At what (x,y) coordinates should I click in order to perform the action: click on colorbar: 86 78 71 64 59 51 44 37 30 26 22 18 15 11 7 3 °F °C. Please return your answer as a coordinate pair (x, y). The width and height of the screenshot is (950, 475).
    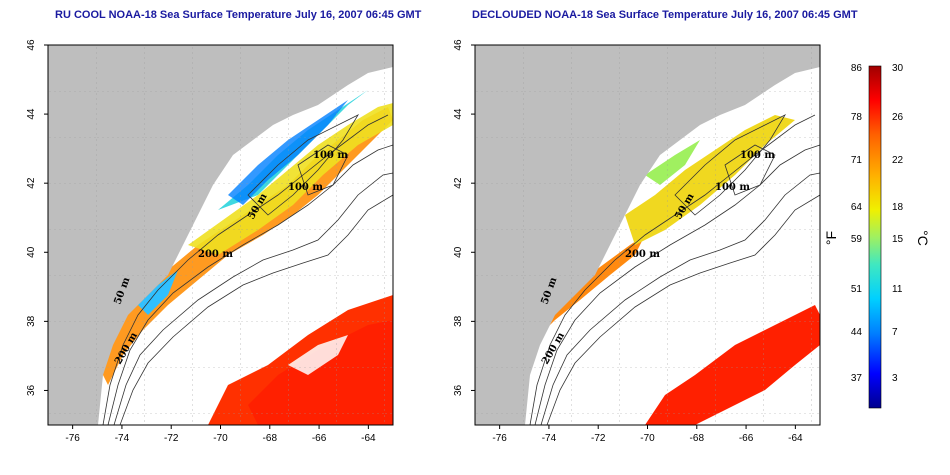
    Looking at the image, I should click on (877, 236).